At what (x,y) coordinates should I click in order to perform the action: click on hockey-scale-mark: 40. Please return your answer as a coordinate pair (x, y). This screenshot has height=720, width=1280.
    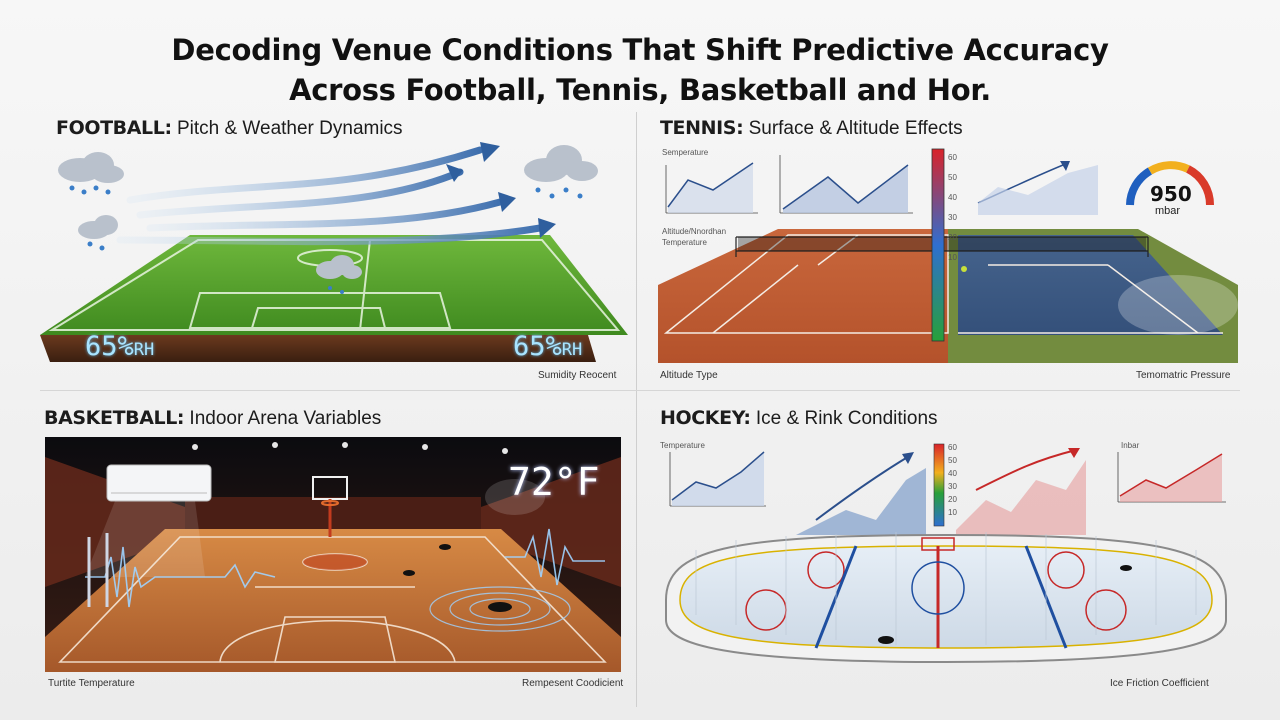
    Looking at the image, I should click on (952, 473).